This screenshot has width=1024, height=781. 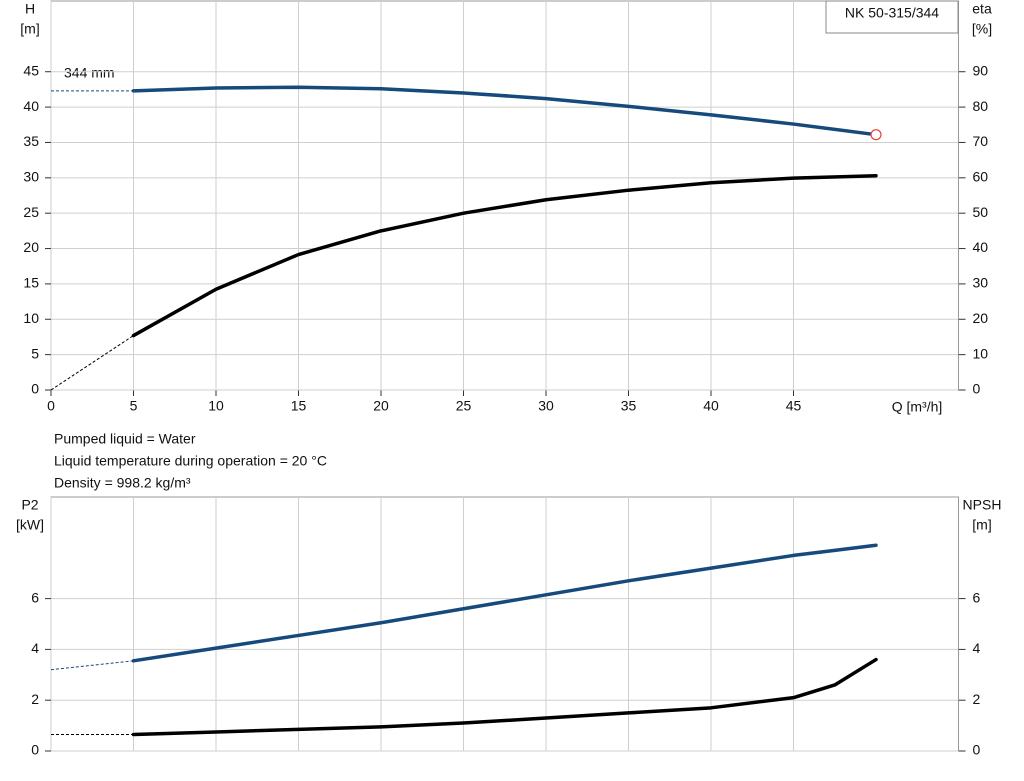 What do you see at coordinates (981, 525) in the screenshot?
I see `y2-axis-label: [m]` at bounding box center [981, 525].